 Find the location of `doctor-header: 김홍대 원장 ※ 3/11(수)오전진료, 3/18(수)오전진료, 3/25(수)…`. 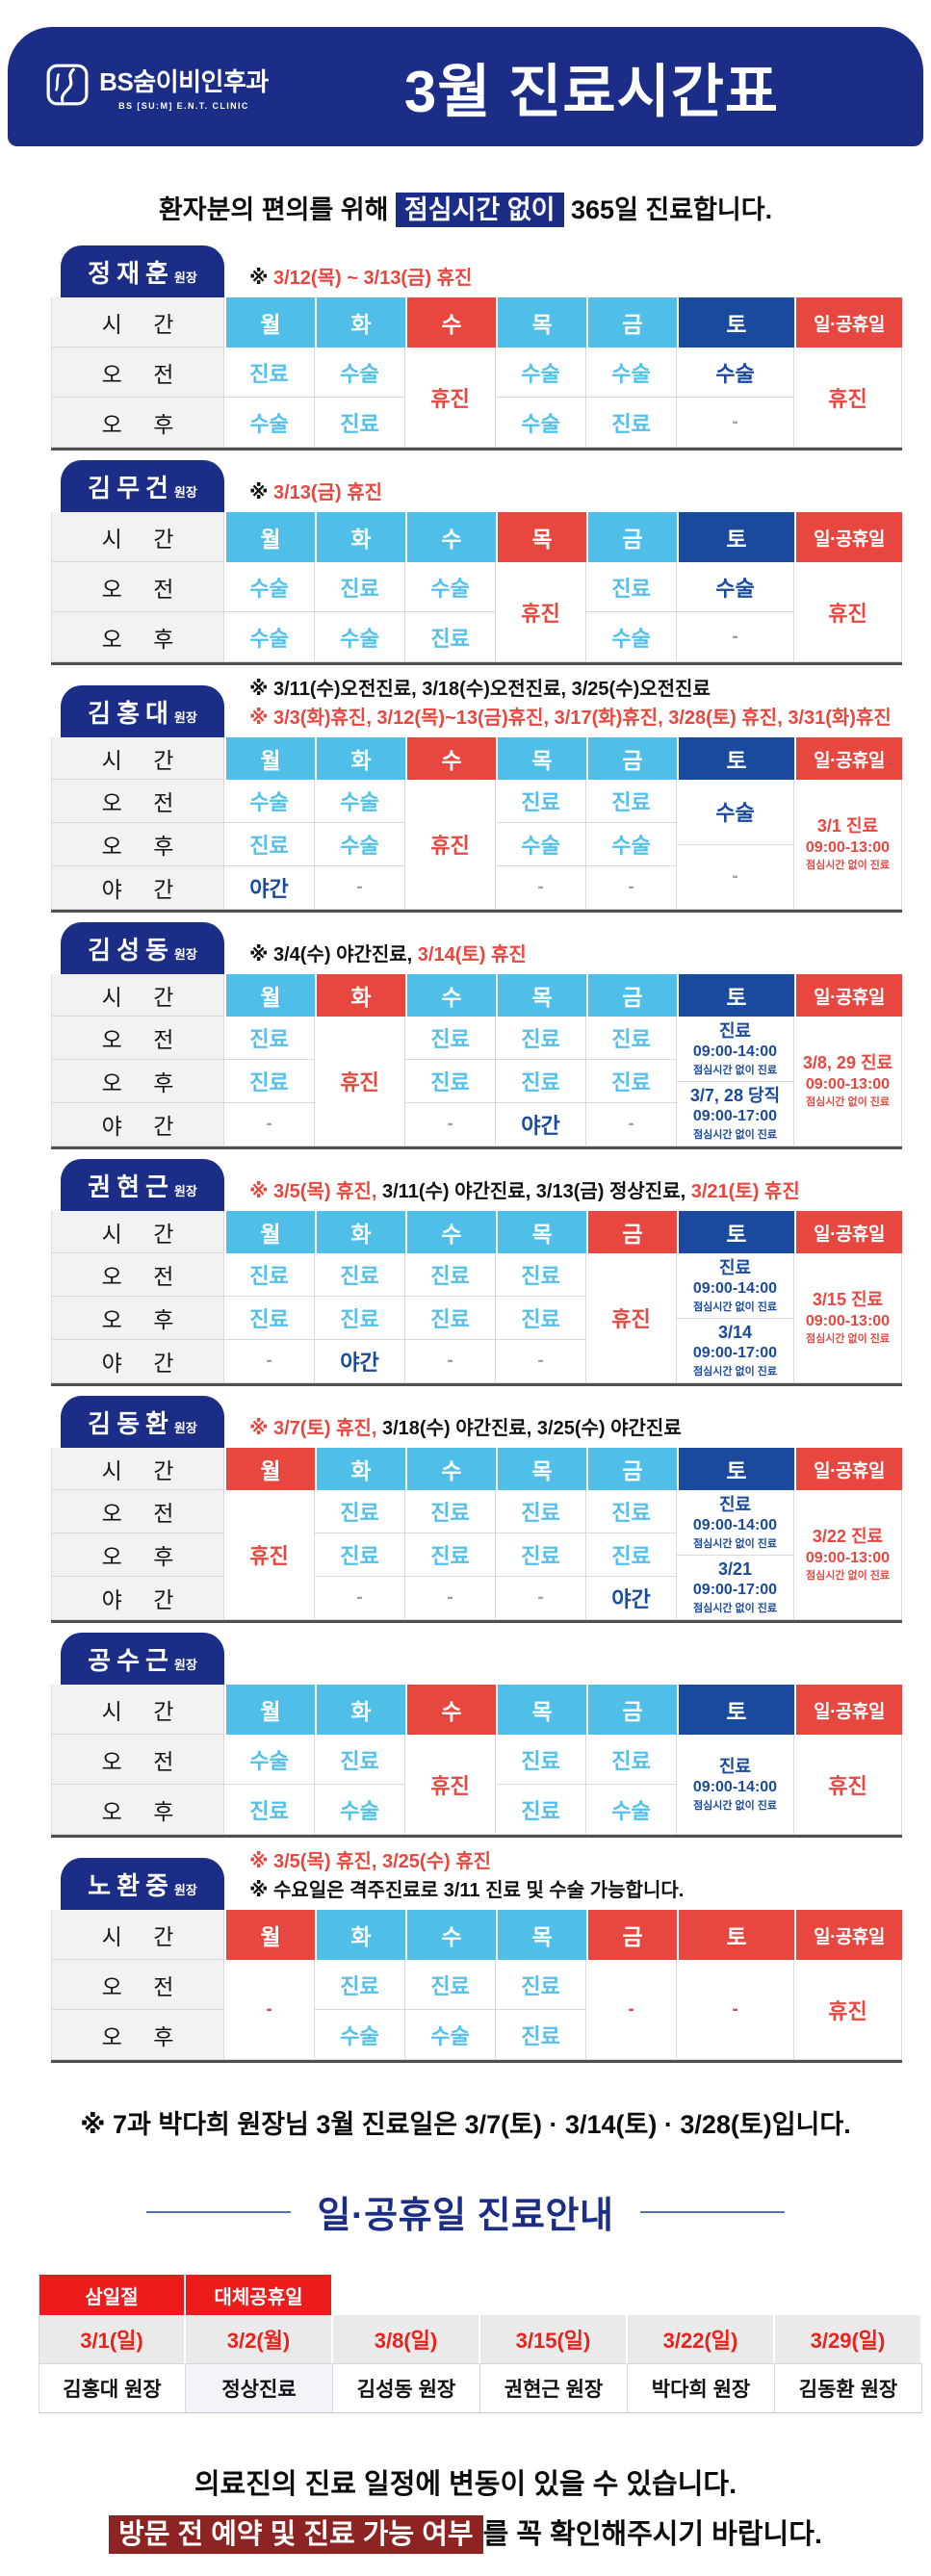

doctor-header: 김홍대 원장 ※ 3/11(수)오전진료, 3/18(수)오전진료, 3/25(수)… is located at coordinates (477, 706).